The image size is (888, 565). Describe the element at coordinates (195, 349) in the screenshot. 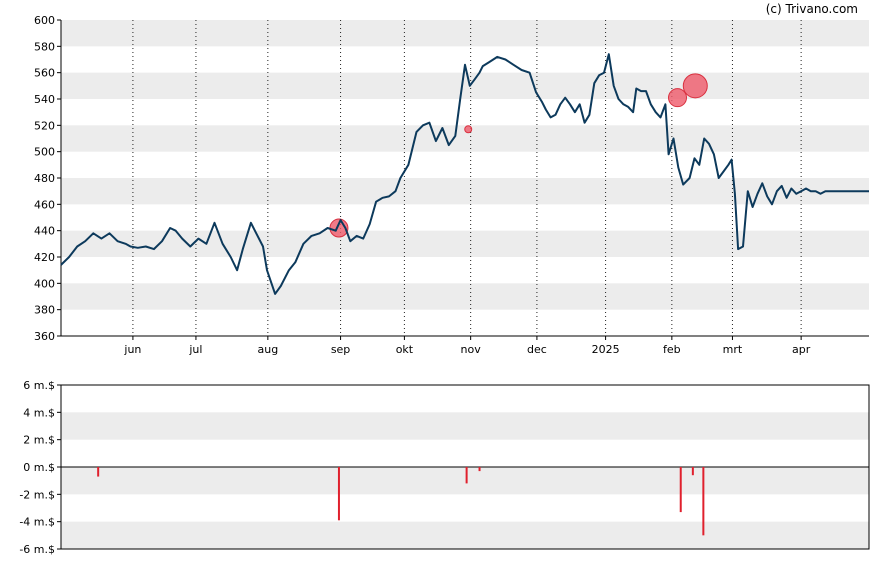

I see `x-tick-label: jul` at that location.